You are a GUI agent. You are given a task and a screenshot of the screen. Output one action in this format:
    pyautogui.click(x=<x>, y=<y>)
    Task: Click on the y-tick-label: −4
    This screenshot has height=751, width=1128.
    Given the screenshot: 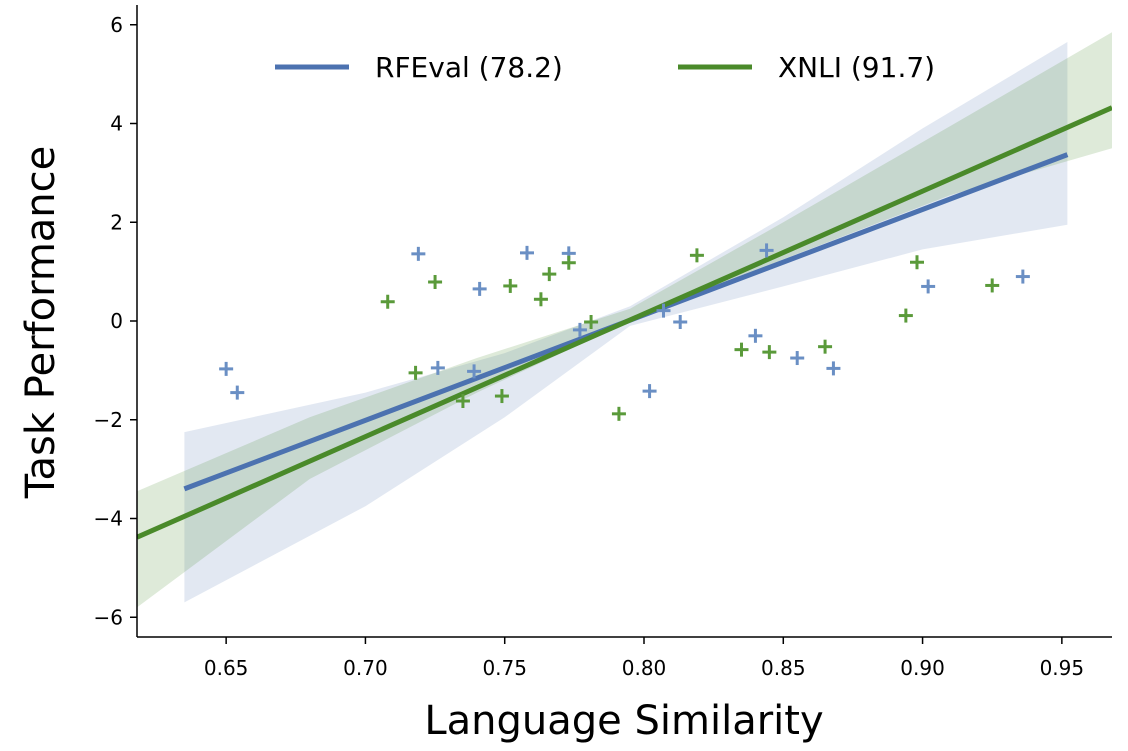 What is the action you would take?
    pyautogui.click(x=108, y=519)
    